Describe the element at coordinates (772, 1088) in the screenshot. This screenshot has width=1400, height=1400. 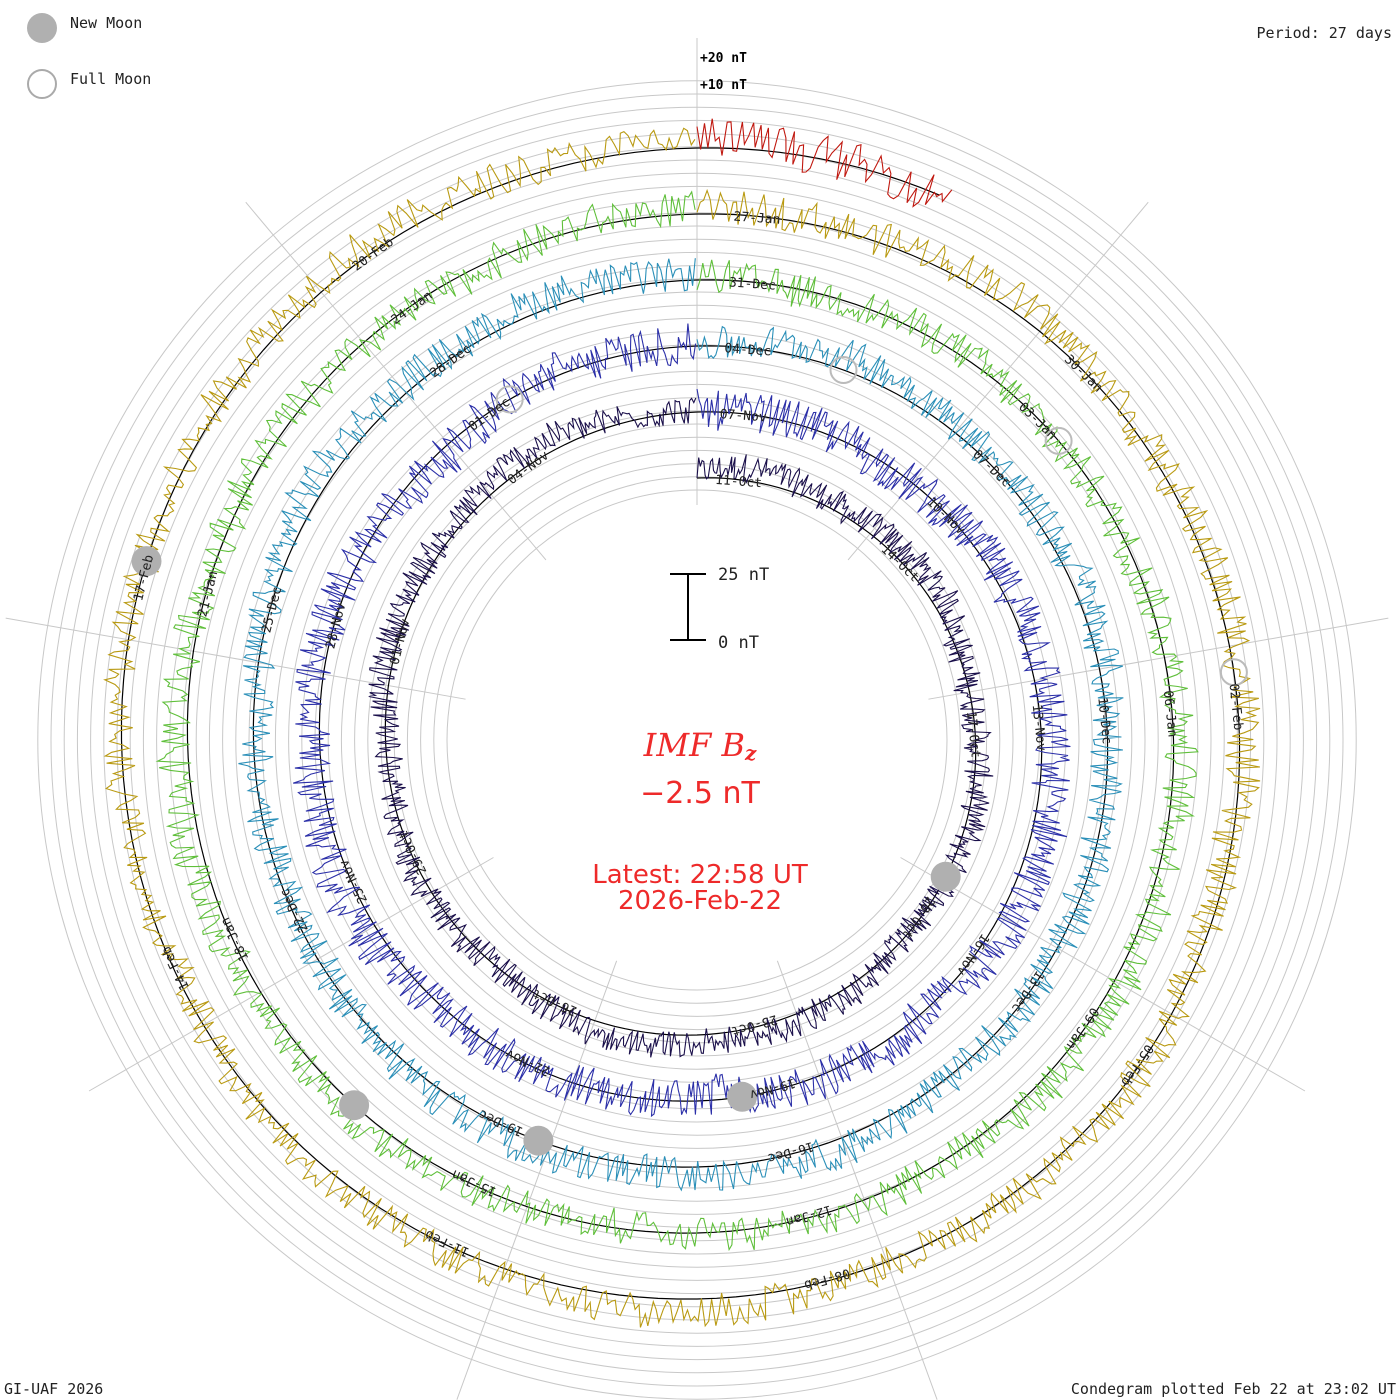
I see `date-label: 19-Nov` at that location.